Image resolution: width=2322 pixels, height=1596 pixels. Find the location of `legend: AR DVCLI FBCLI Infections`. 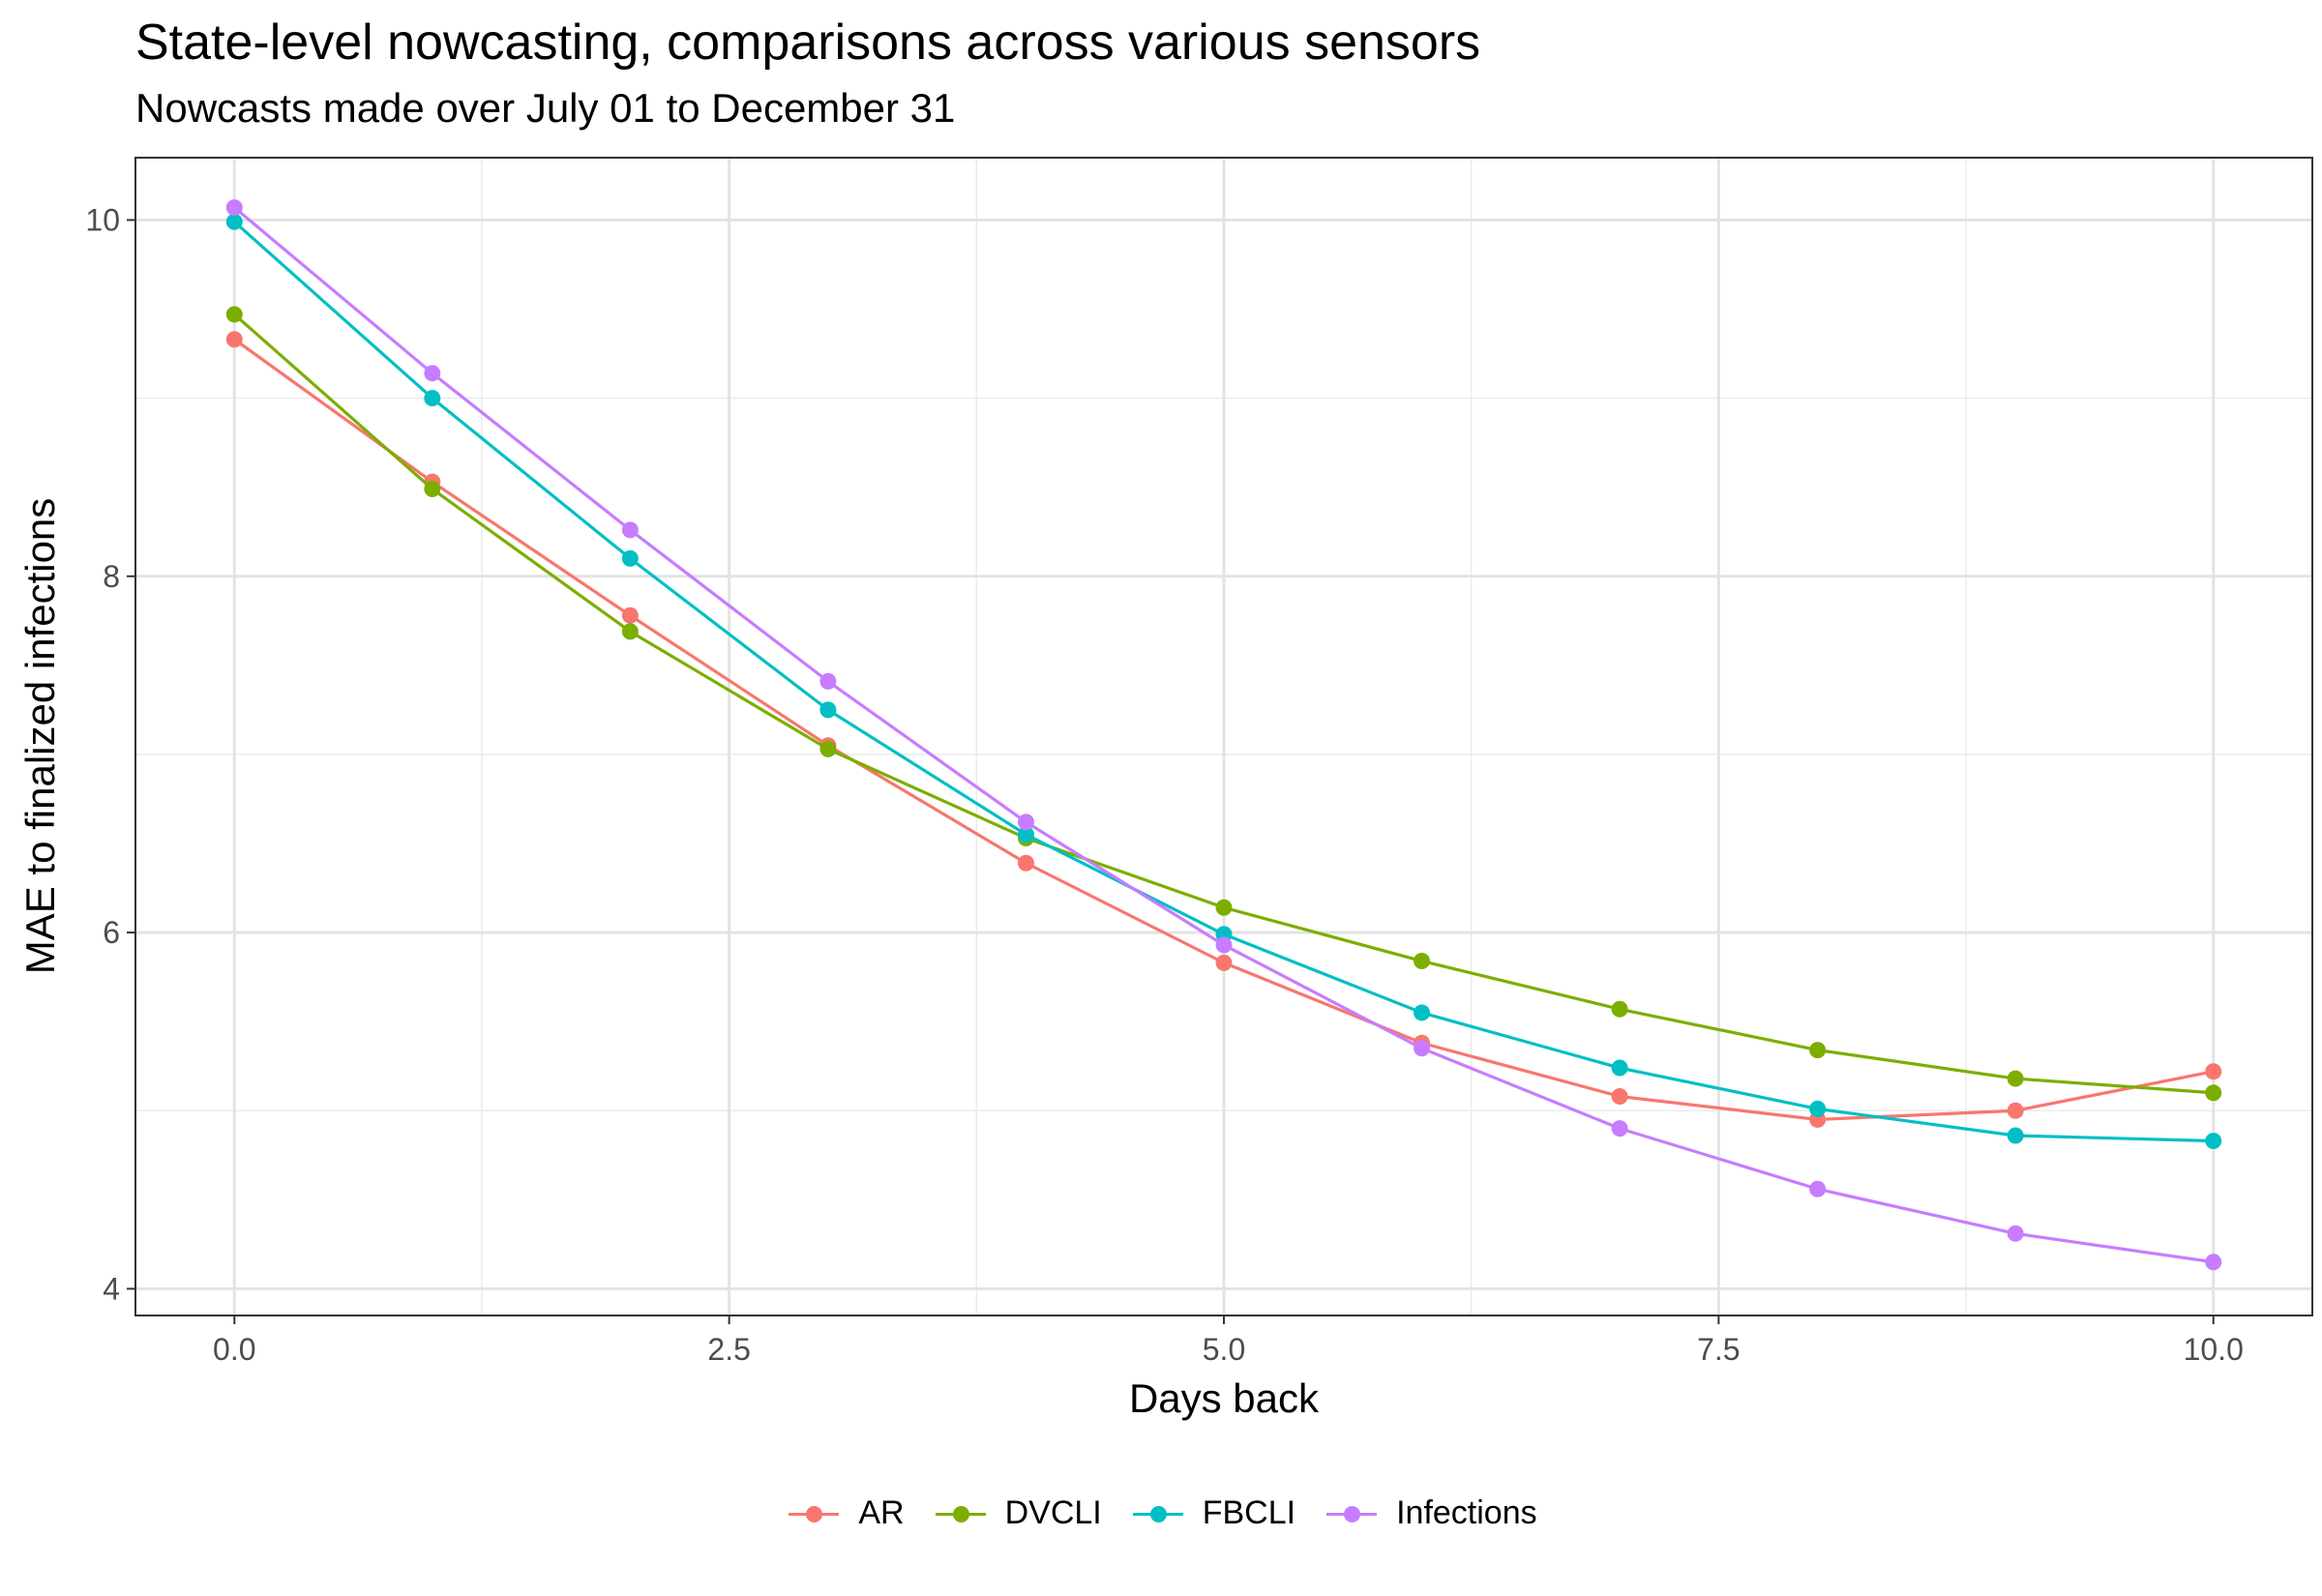

legend: AR DVCLI FBCLI Infections is located at coordinates (1161, 1513).